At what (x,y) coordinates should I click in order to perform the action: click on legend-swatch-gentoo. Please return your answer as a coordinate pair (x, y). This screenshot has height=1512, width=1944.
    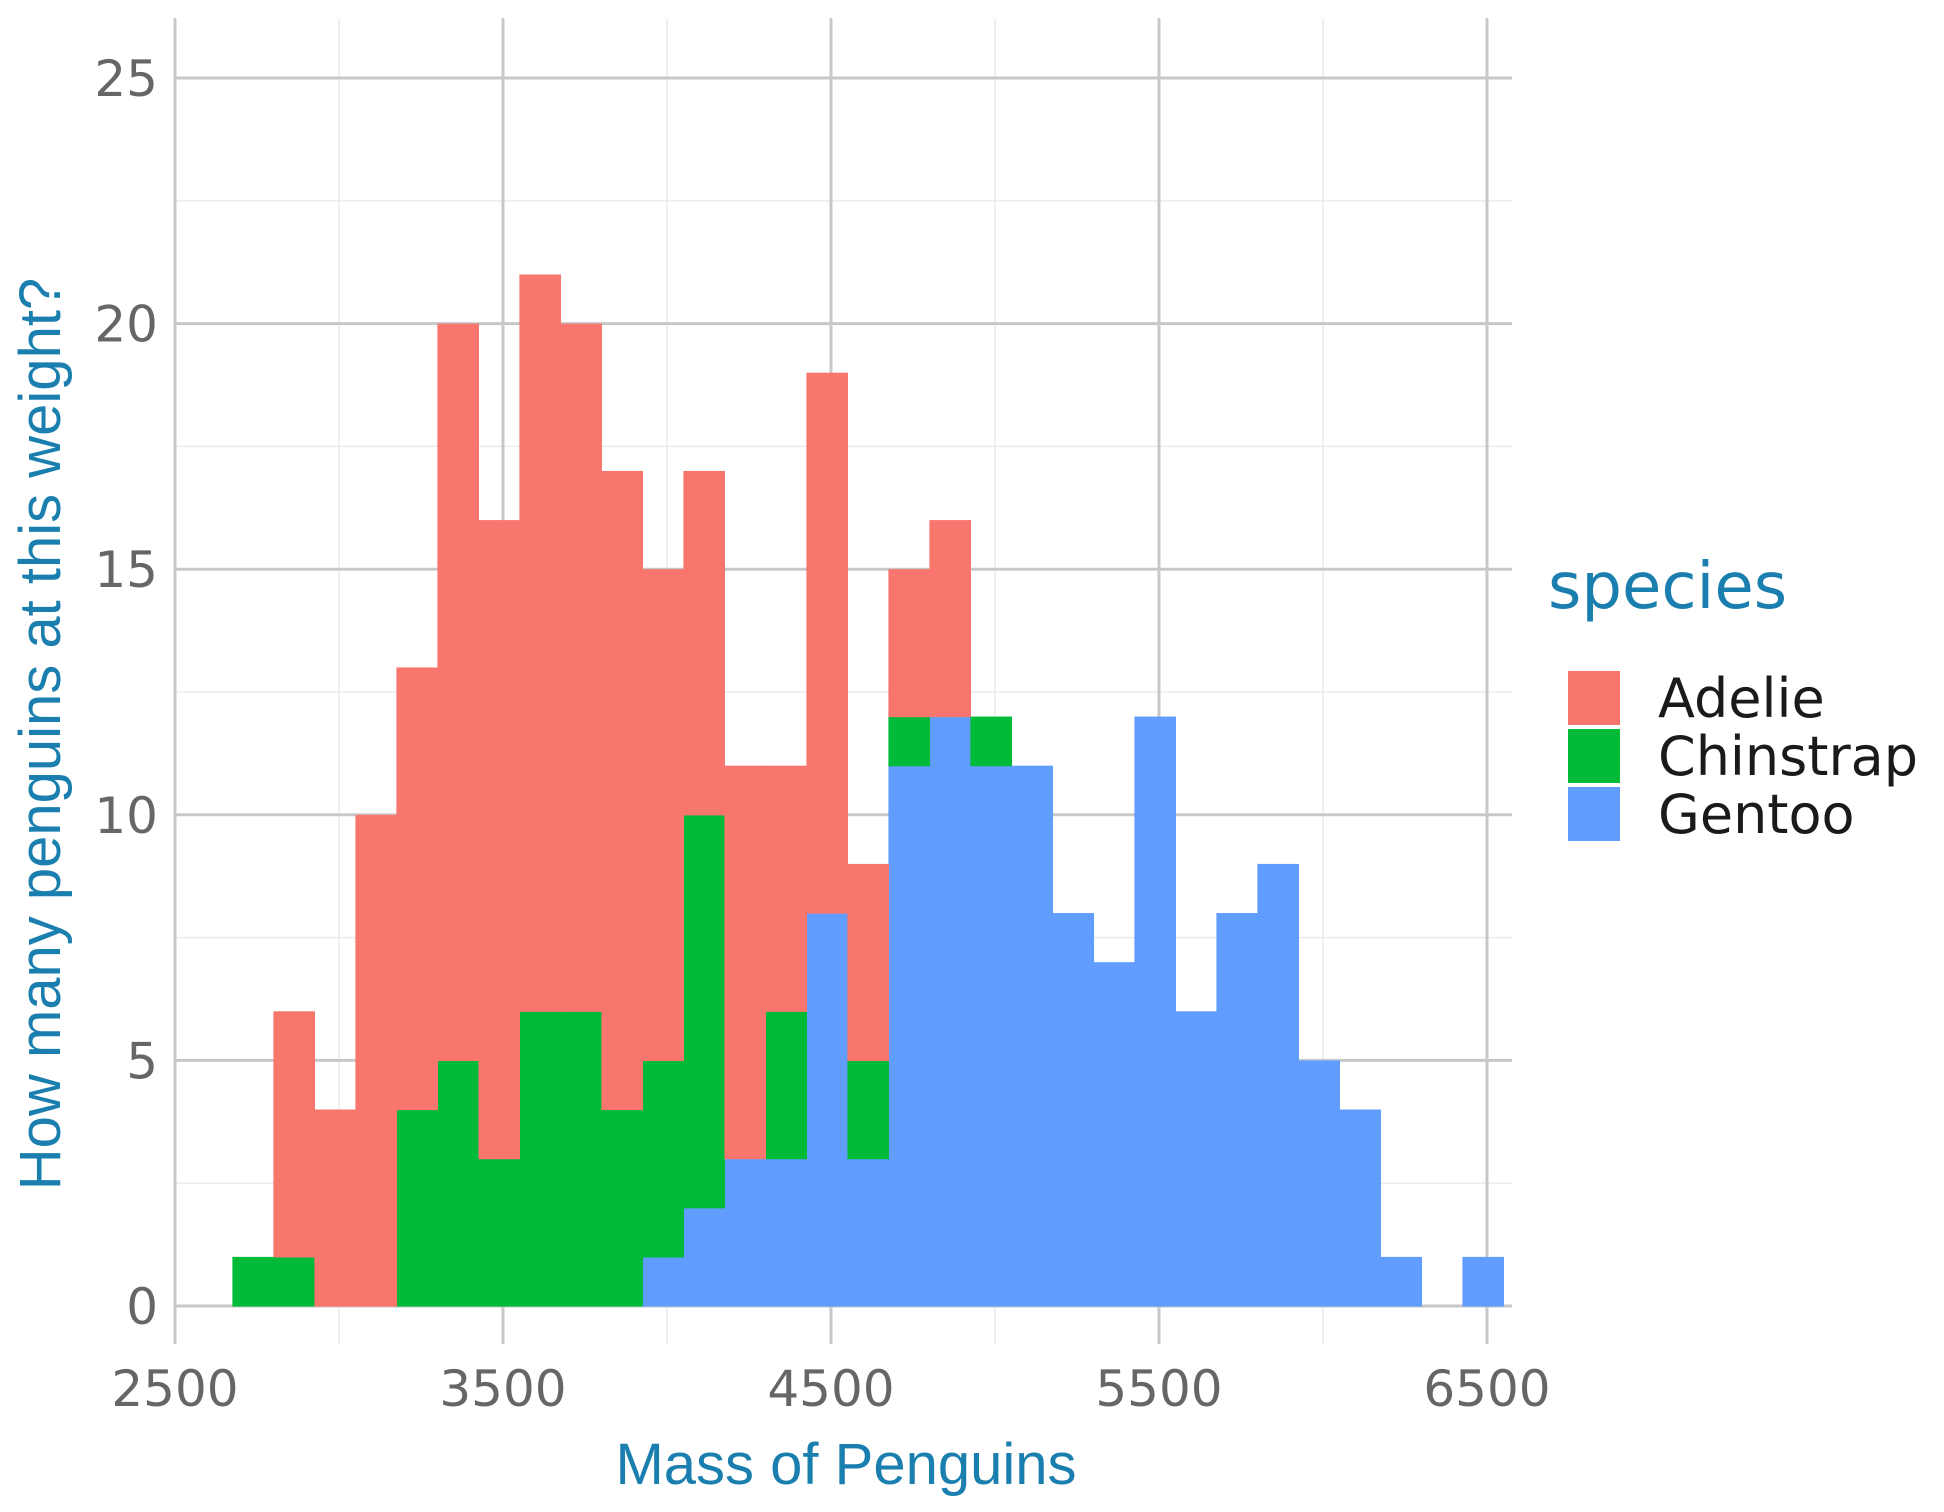
    Looking at the image, I should click on (1594, 814).